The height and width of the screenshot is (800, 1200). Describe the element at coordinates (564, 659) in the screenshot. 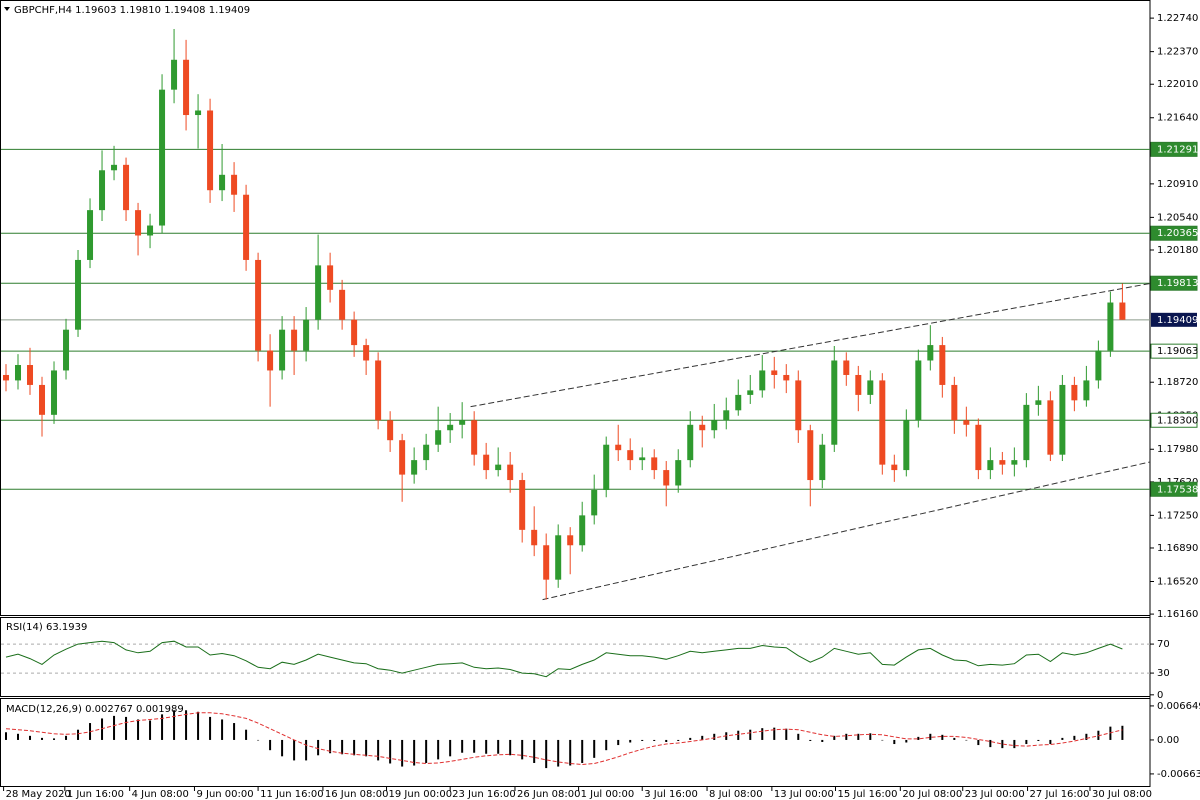

I see `rsi-line` at that location.